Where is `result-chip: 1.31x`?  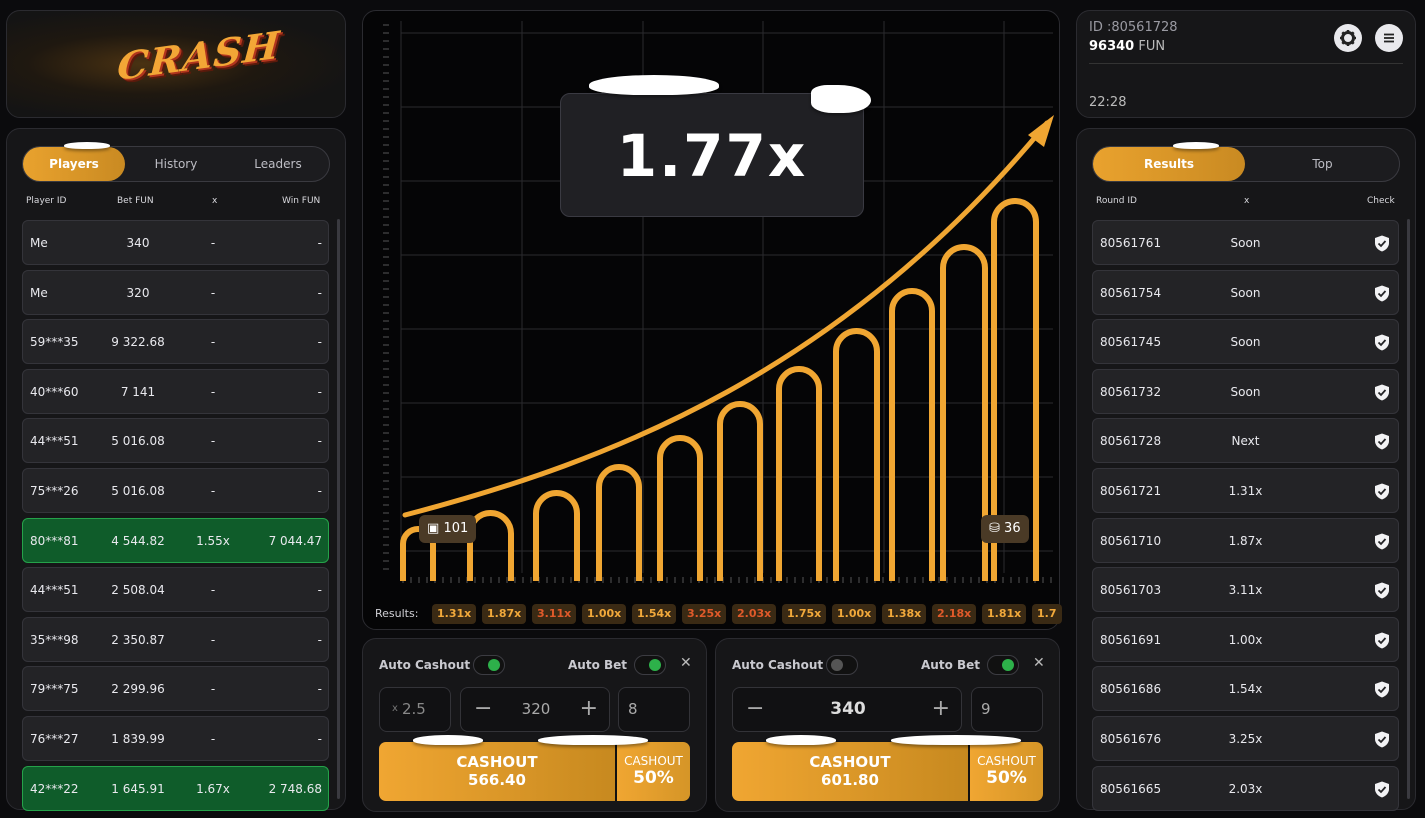
result-chip: 1.31x is located at coordinates (454, 614).